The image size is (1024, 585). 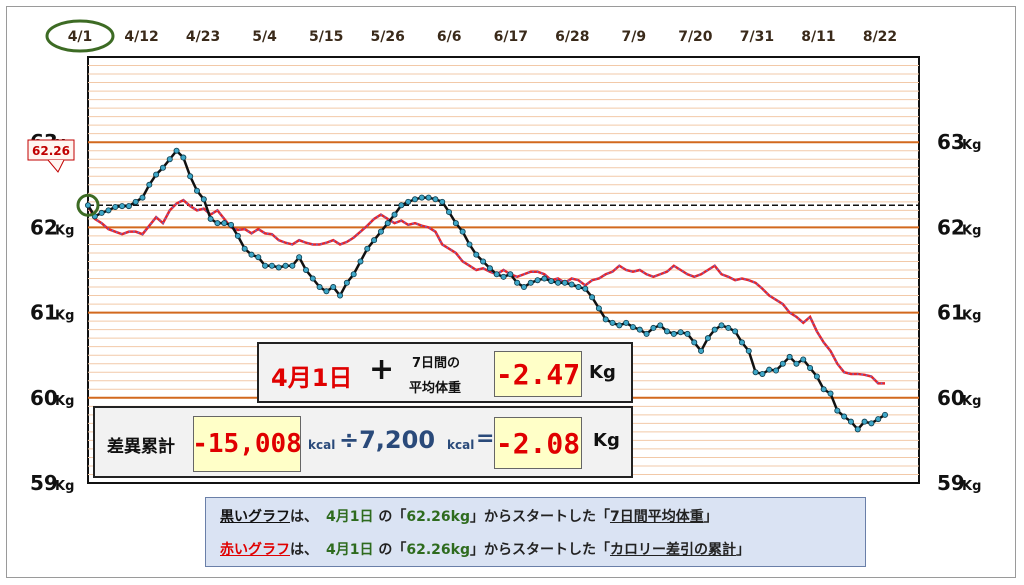 What do you see at coordinates (312, 378) in the screenshot?
I see `start-date-label: 4月1日` at bounding box center [312, 378].